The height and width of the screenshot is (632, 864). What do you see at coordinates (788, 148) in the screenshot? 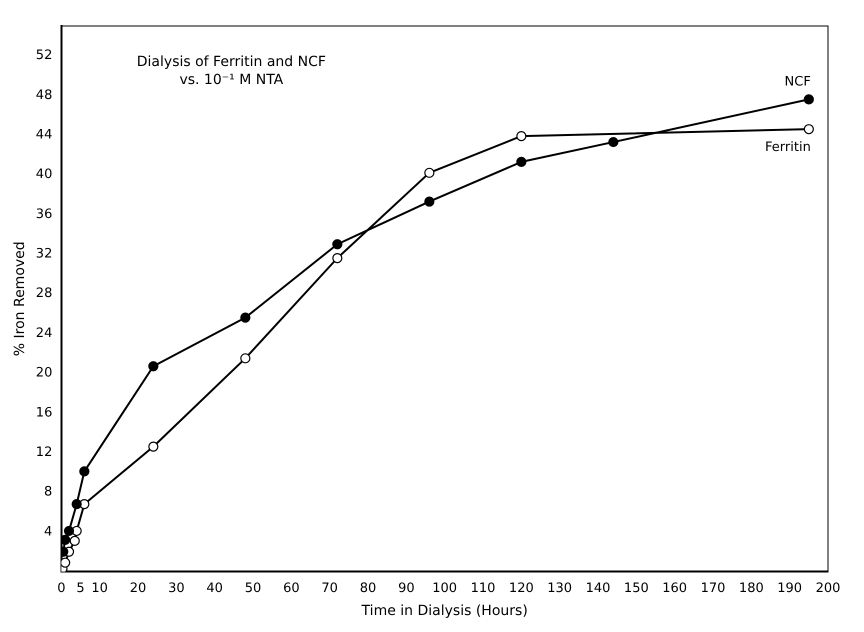
I see `series-label: Ferritin` at bounding box center [788, 148].